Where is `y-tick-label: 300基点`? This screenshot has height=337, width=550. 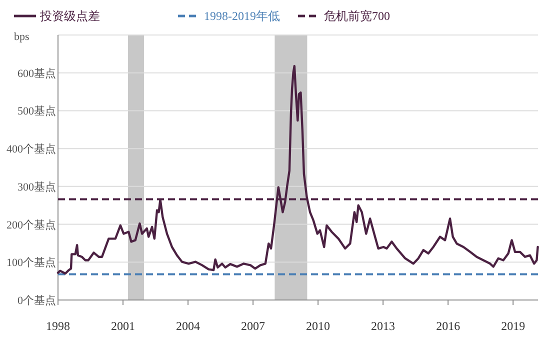
y-tick-label: 300基点 is located at coordinates (37, 187).